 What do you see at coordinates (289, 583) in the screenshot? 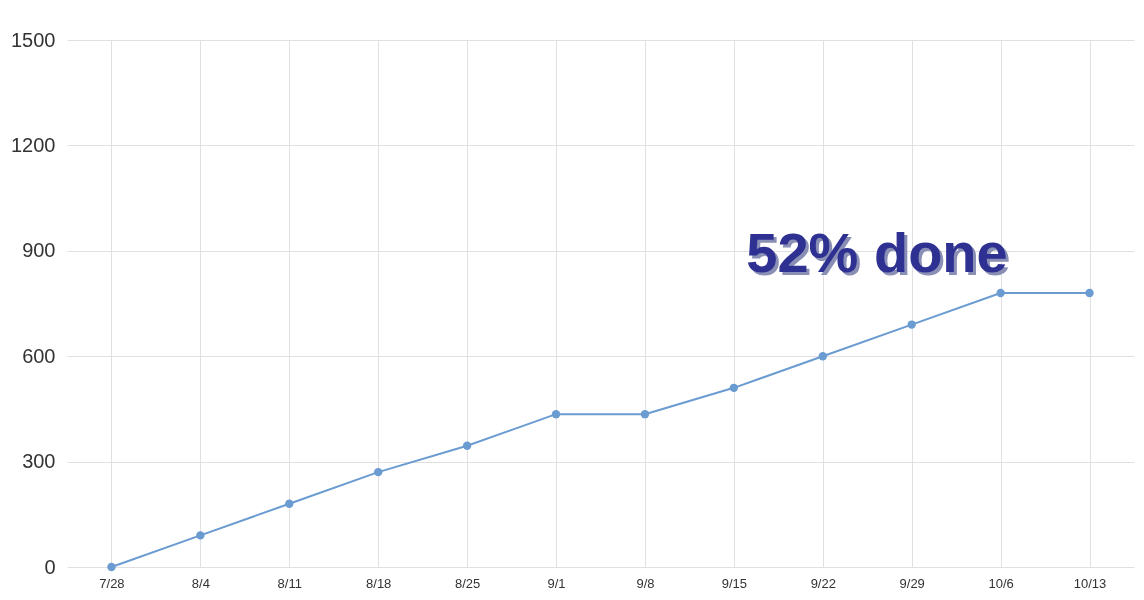
I see `x-tick-label: 8/11` at bounding box center [289, 583].